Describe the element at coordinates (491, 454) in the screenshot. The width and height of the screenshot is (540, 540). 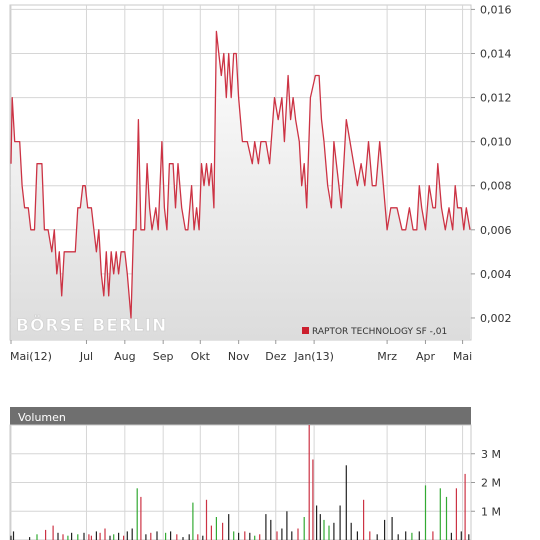
I see `volume-y-tick-label: 3 M` at that location.